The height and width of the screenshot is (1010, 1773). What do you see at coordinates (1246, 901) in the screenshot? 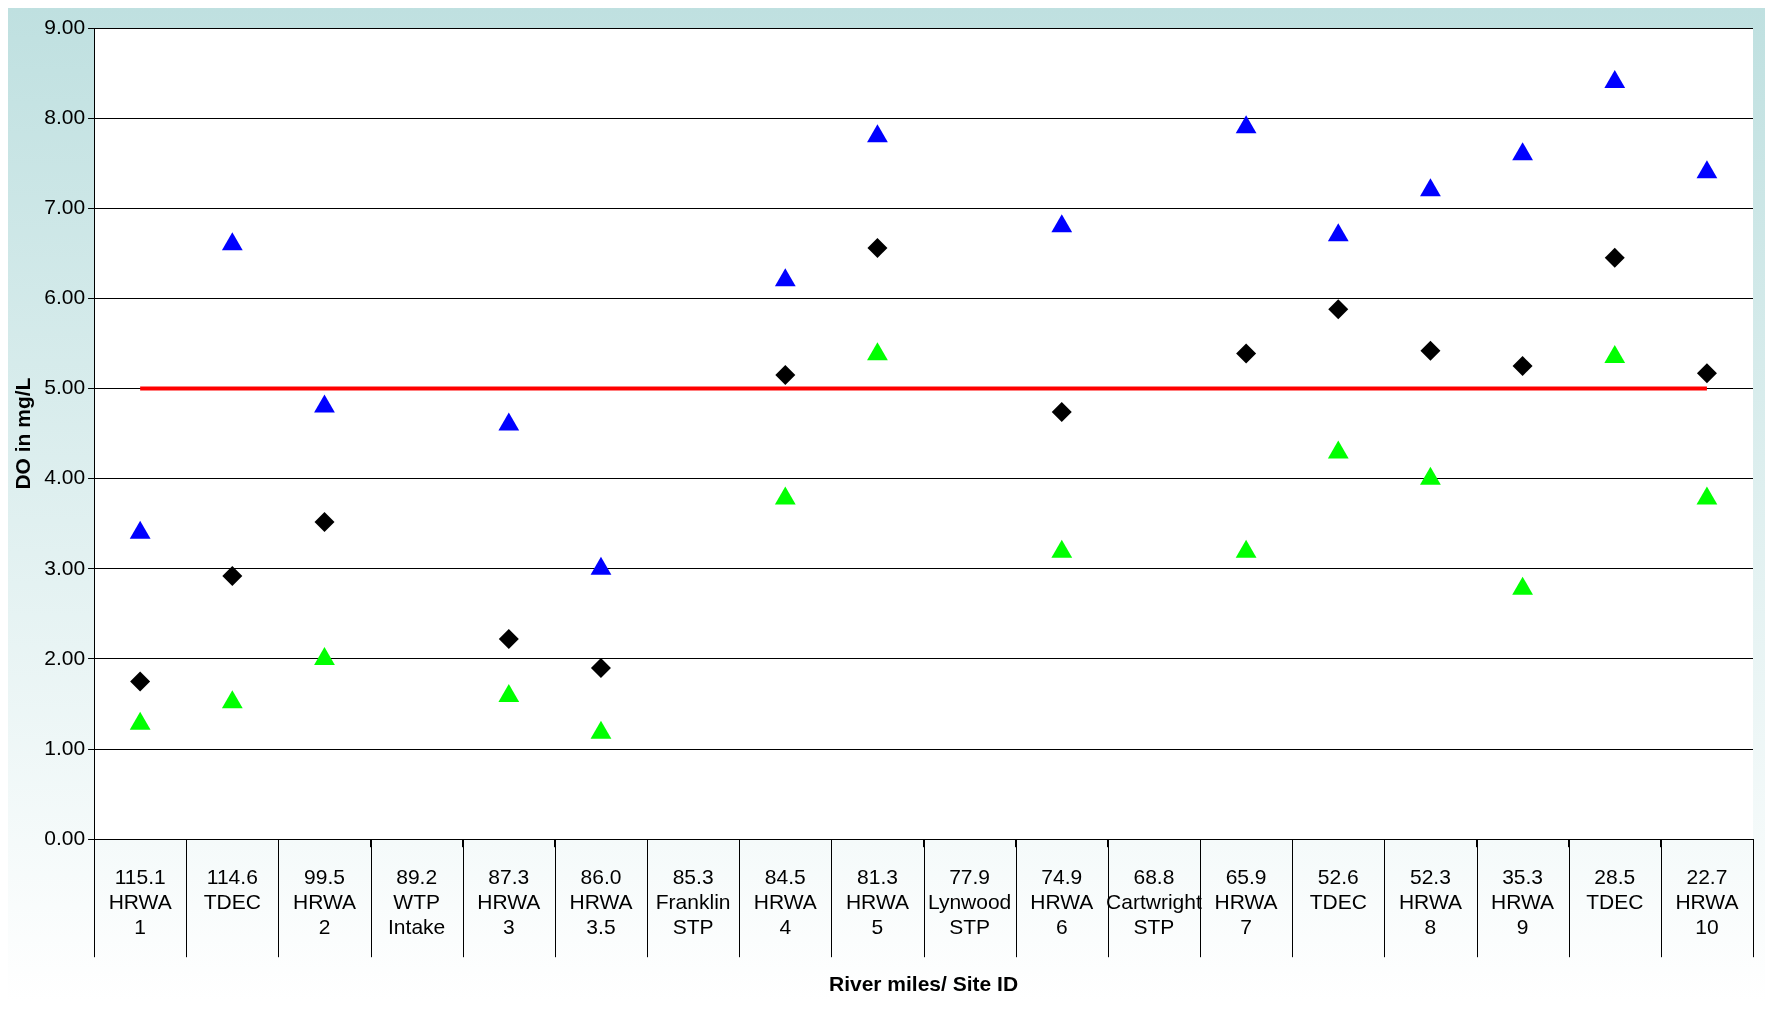
I see `x-tick-label: 65.9 HRWA 7` at bounding box center [1246, 901].